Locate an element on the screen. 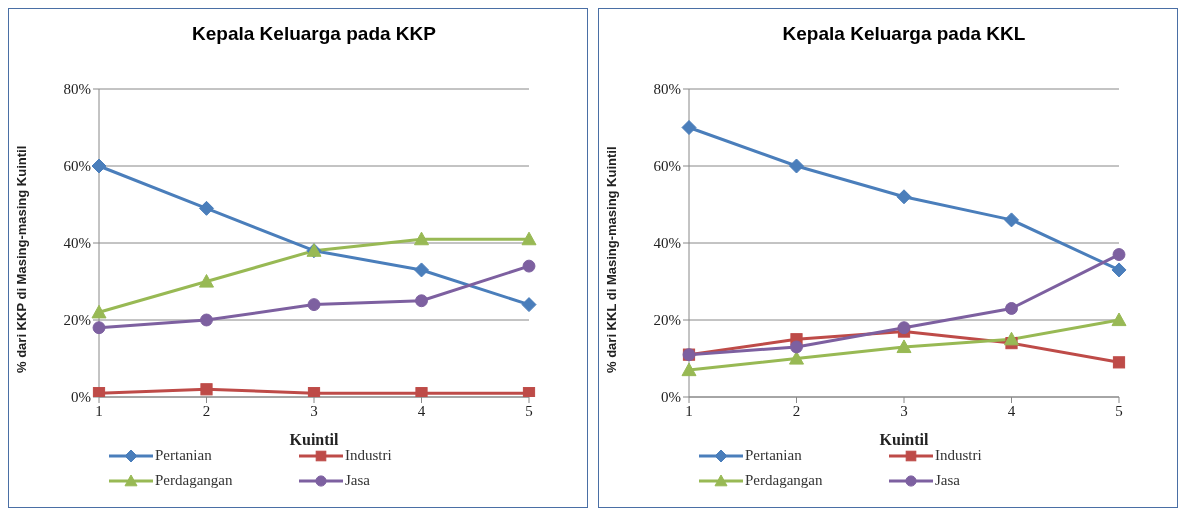 This screenshot has width=1195, height=518. chart-title: Kepala Keluarga pada KKL is located at coordinates (904, 34).